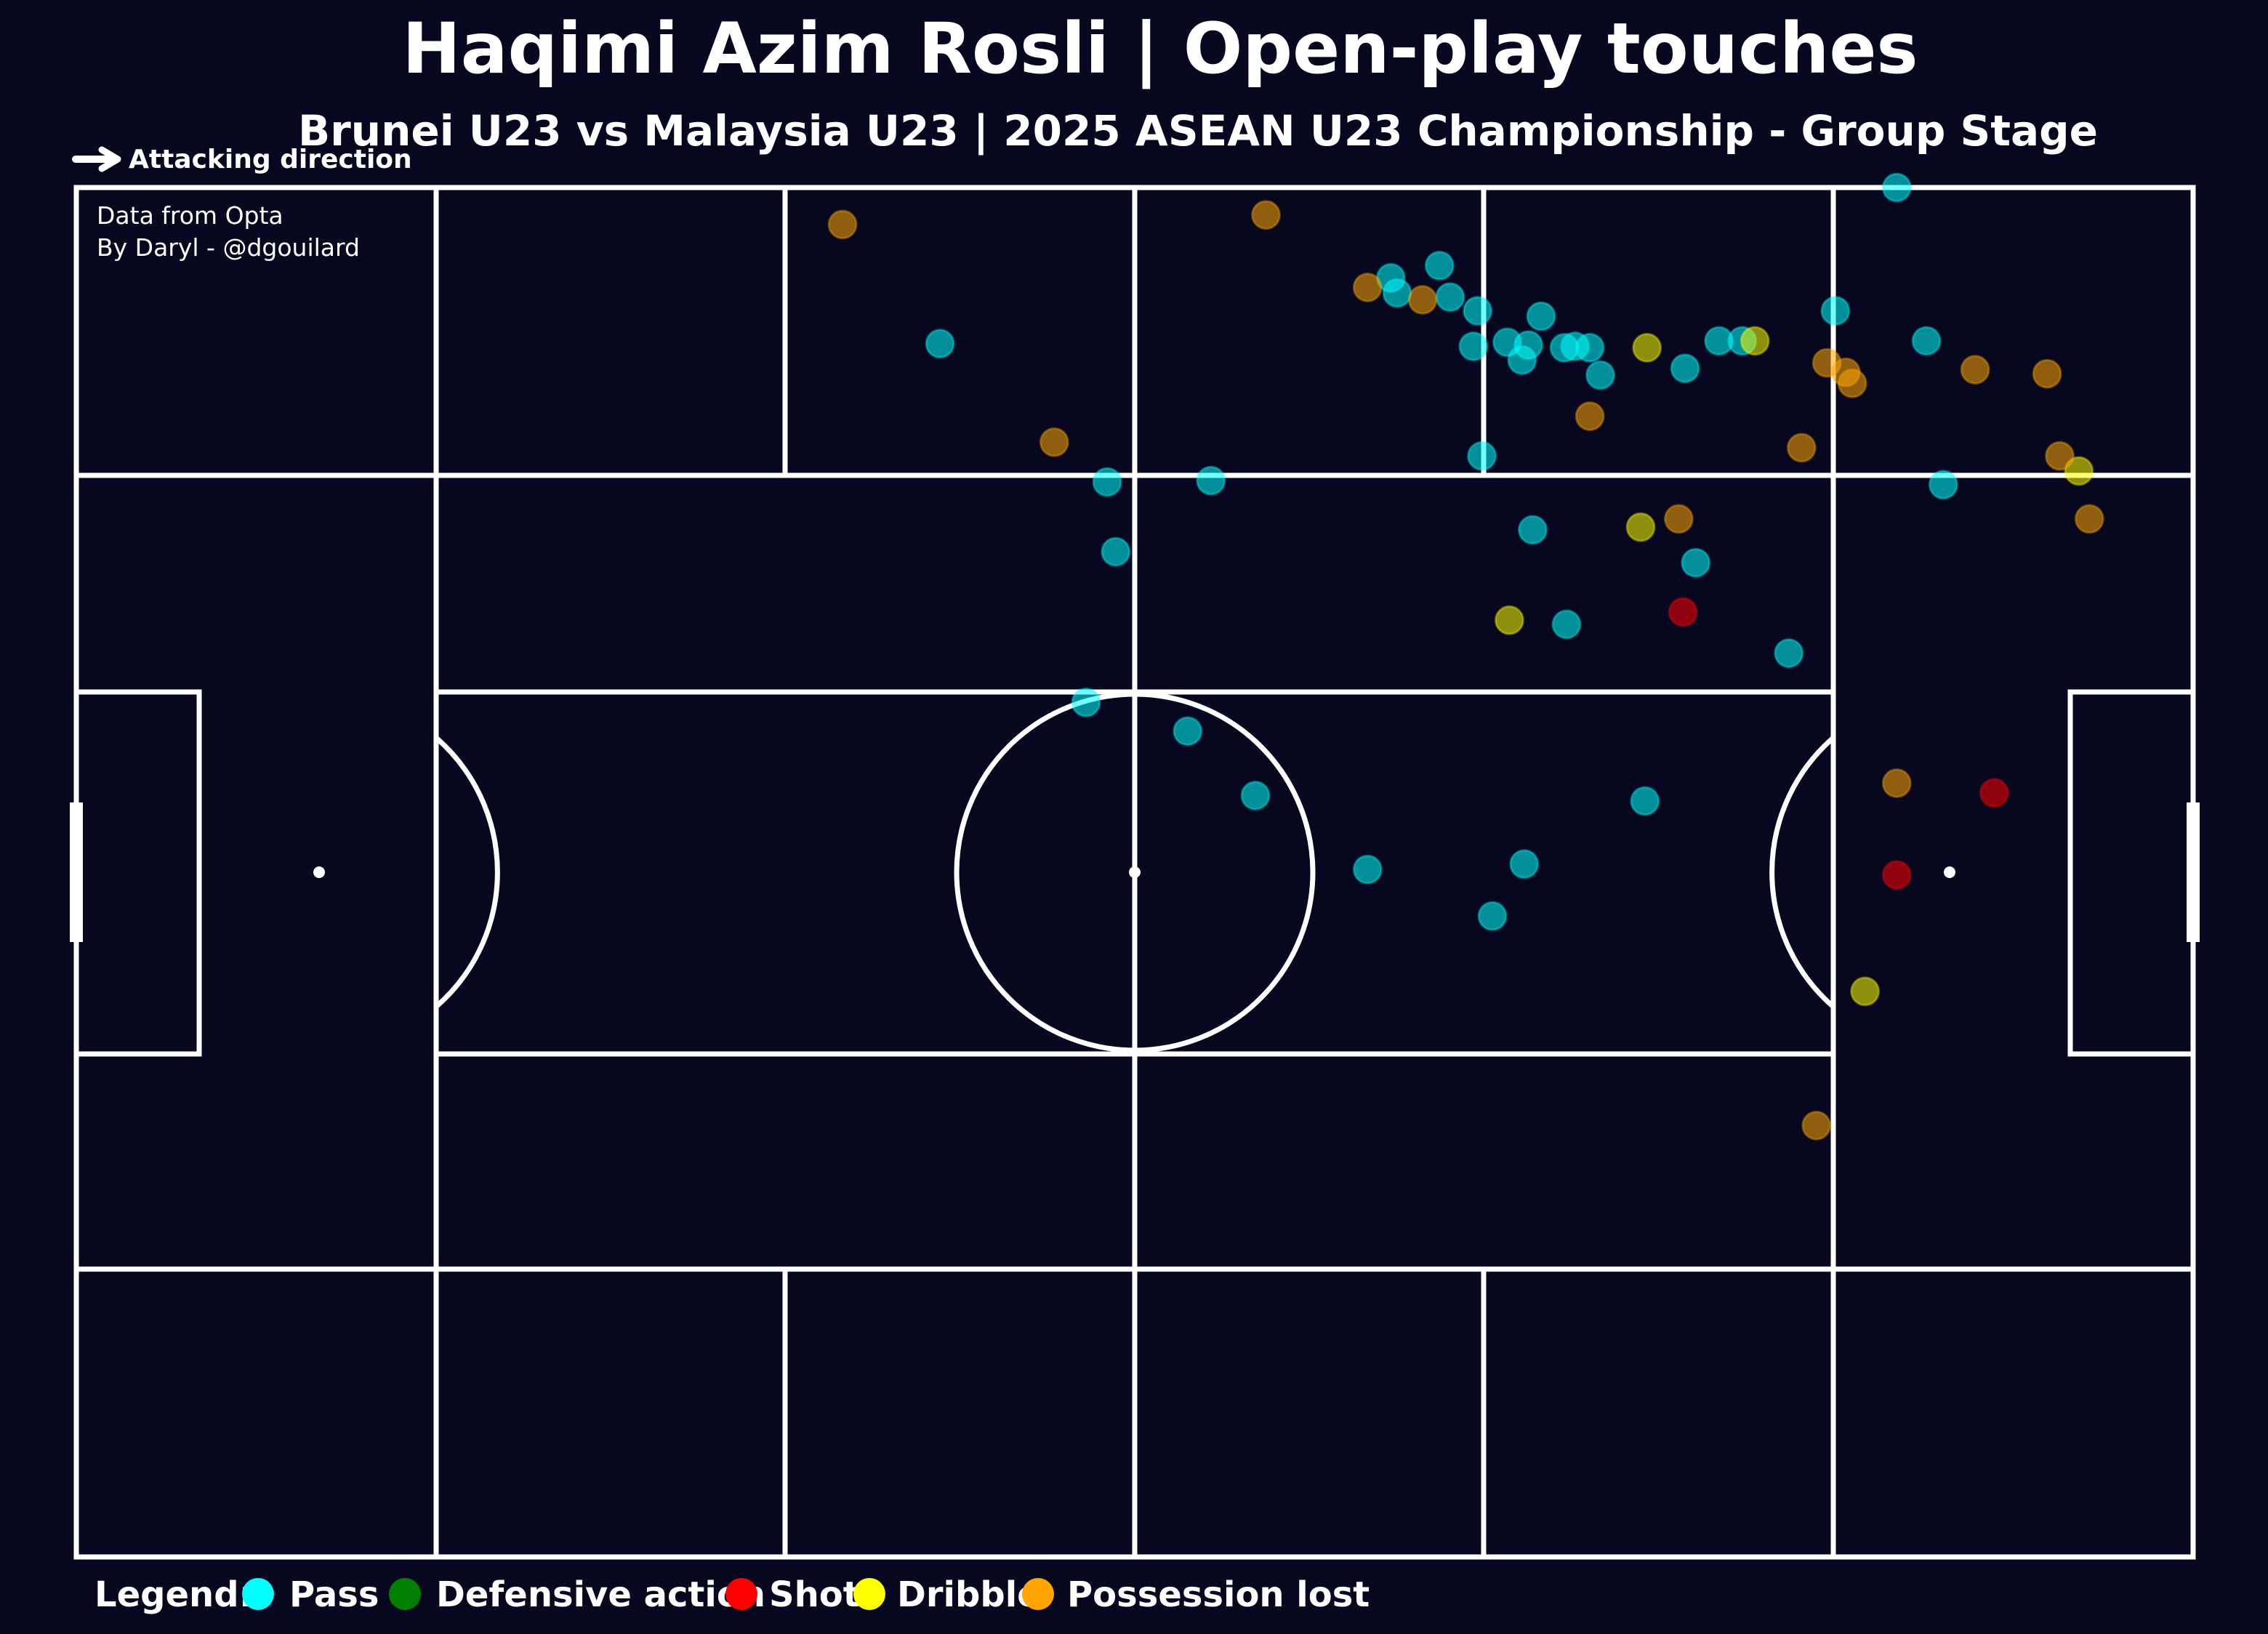  I want to click on legend-label-possession-lost: Possession lost, so click(1218, 1594).